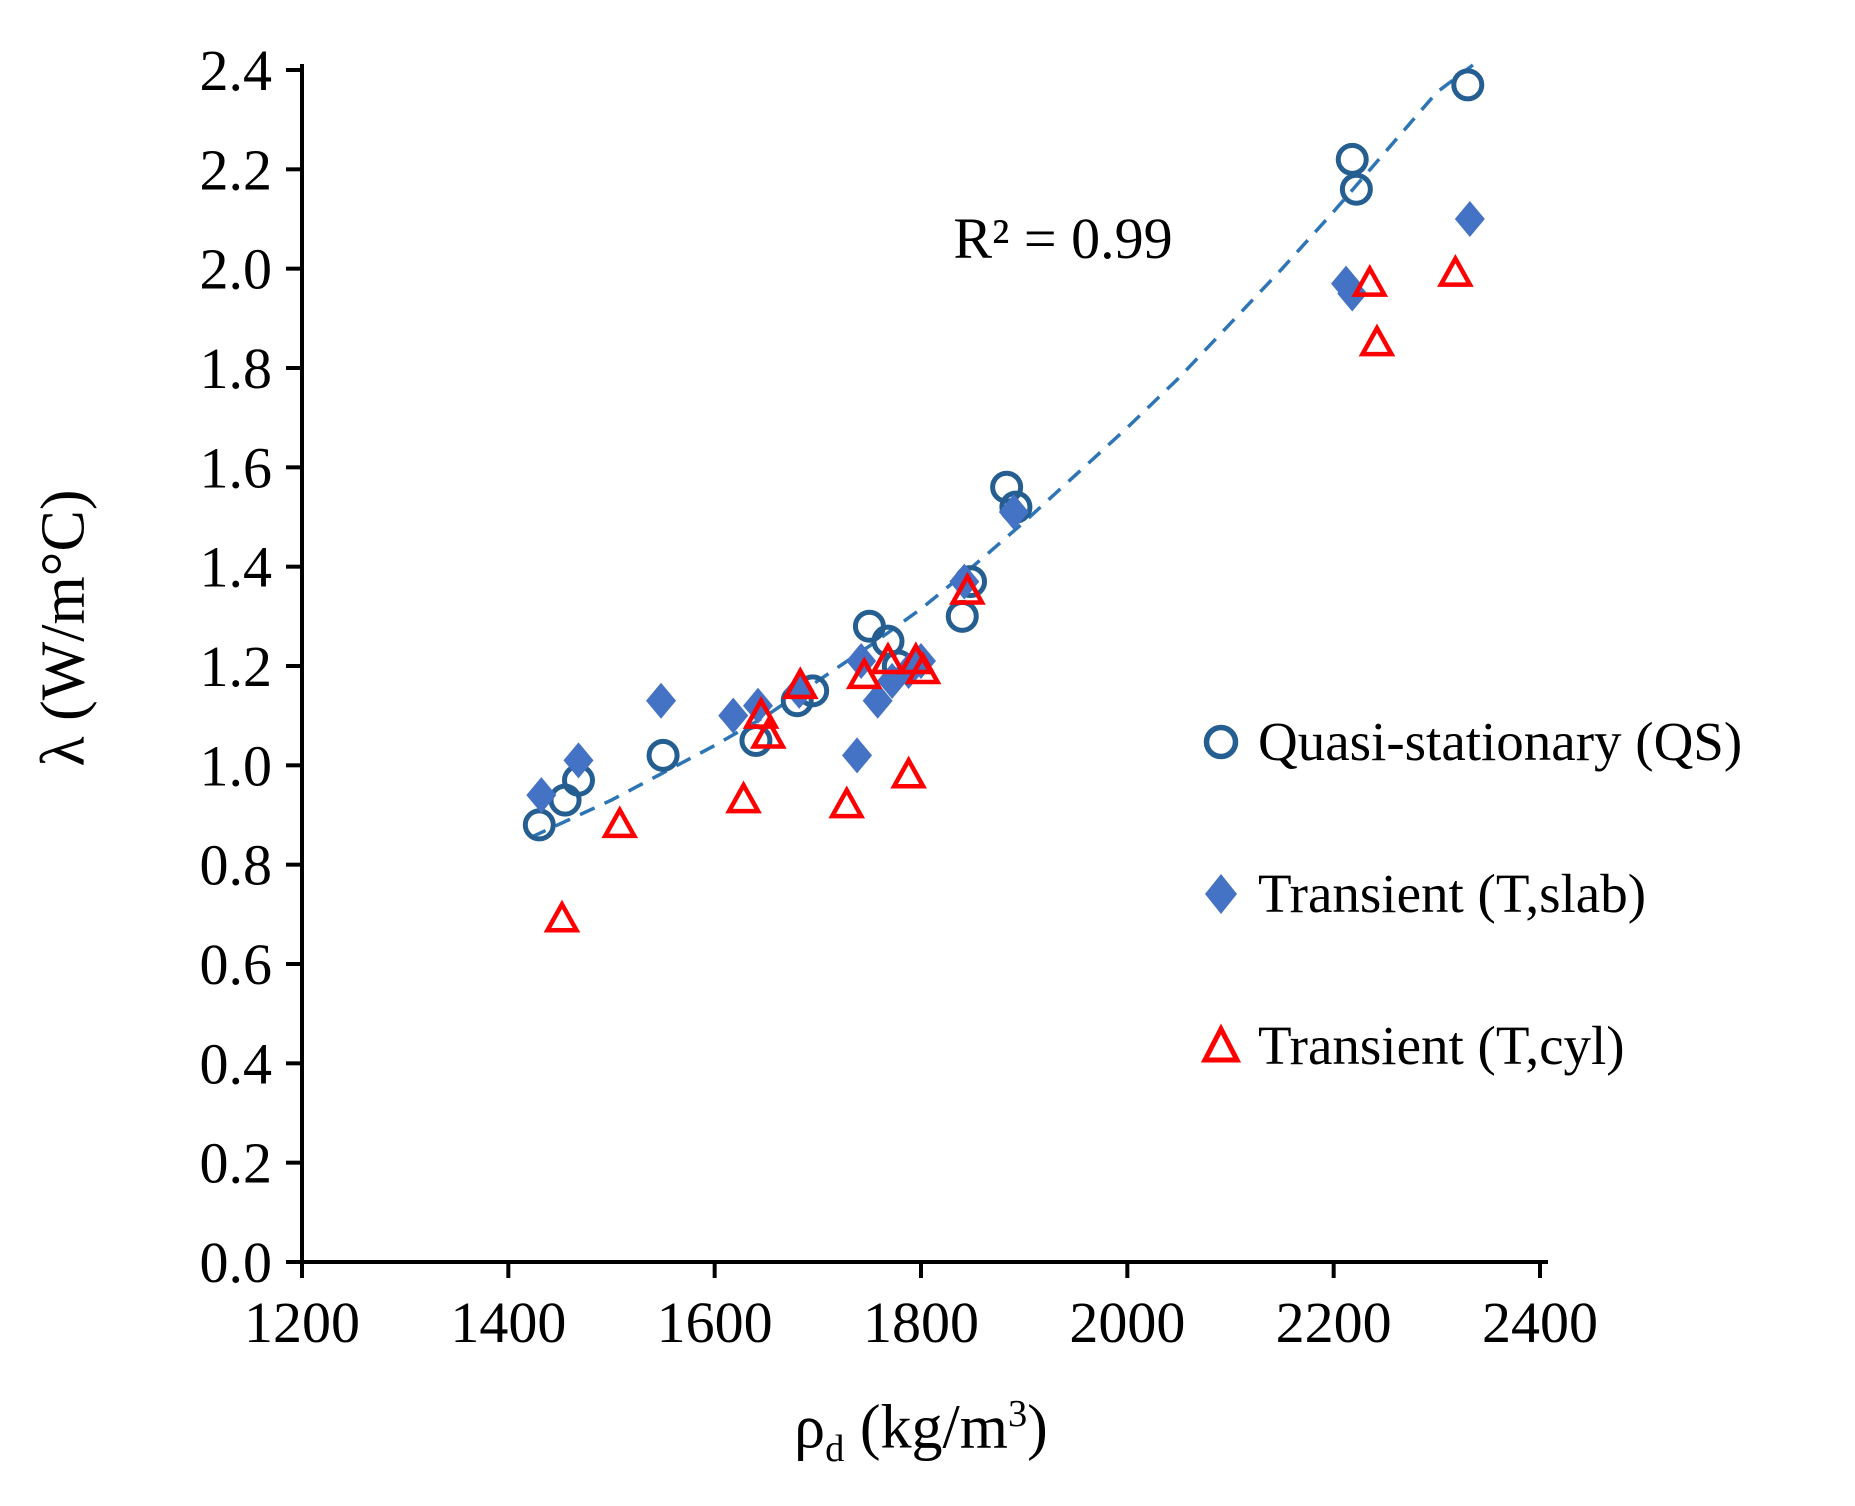  I want to click on y-tick-label: 0.4, so click(236, 1063).